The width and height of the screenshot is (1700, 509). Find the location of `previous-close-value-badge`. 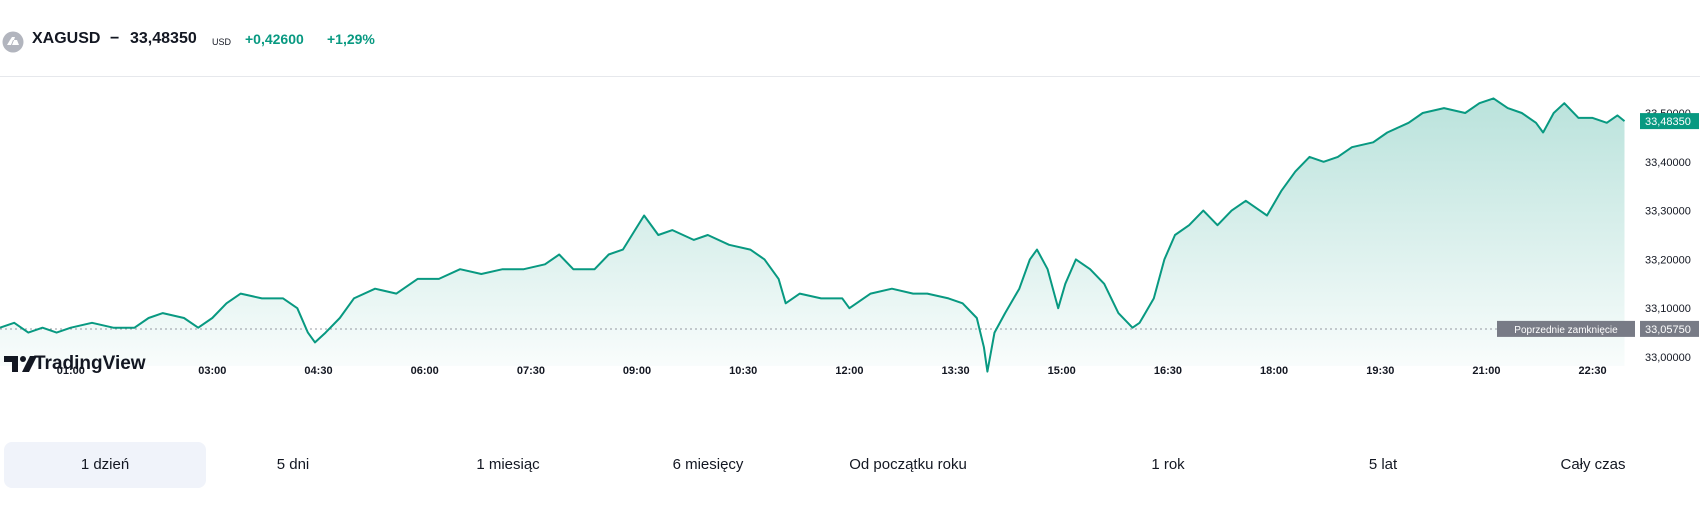

previous-close-value-badge is located at coordinates (1669, 328).